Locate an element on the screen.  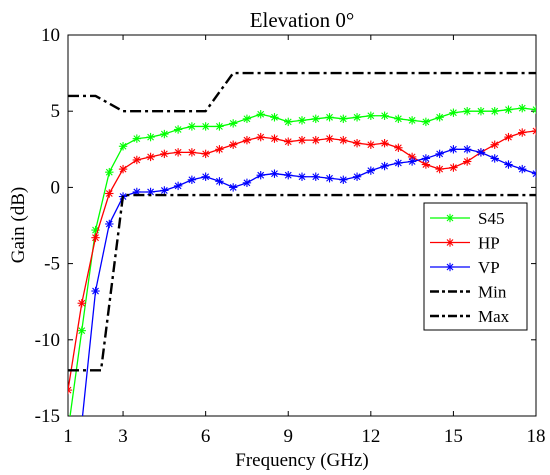
x-tick-label-4: 12 is located at coordinates (370, 436).